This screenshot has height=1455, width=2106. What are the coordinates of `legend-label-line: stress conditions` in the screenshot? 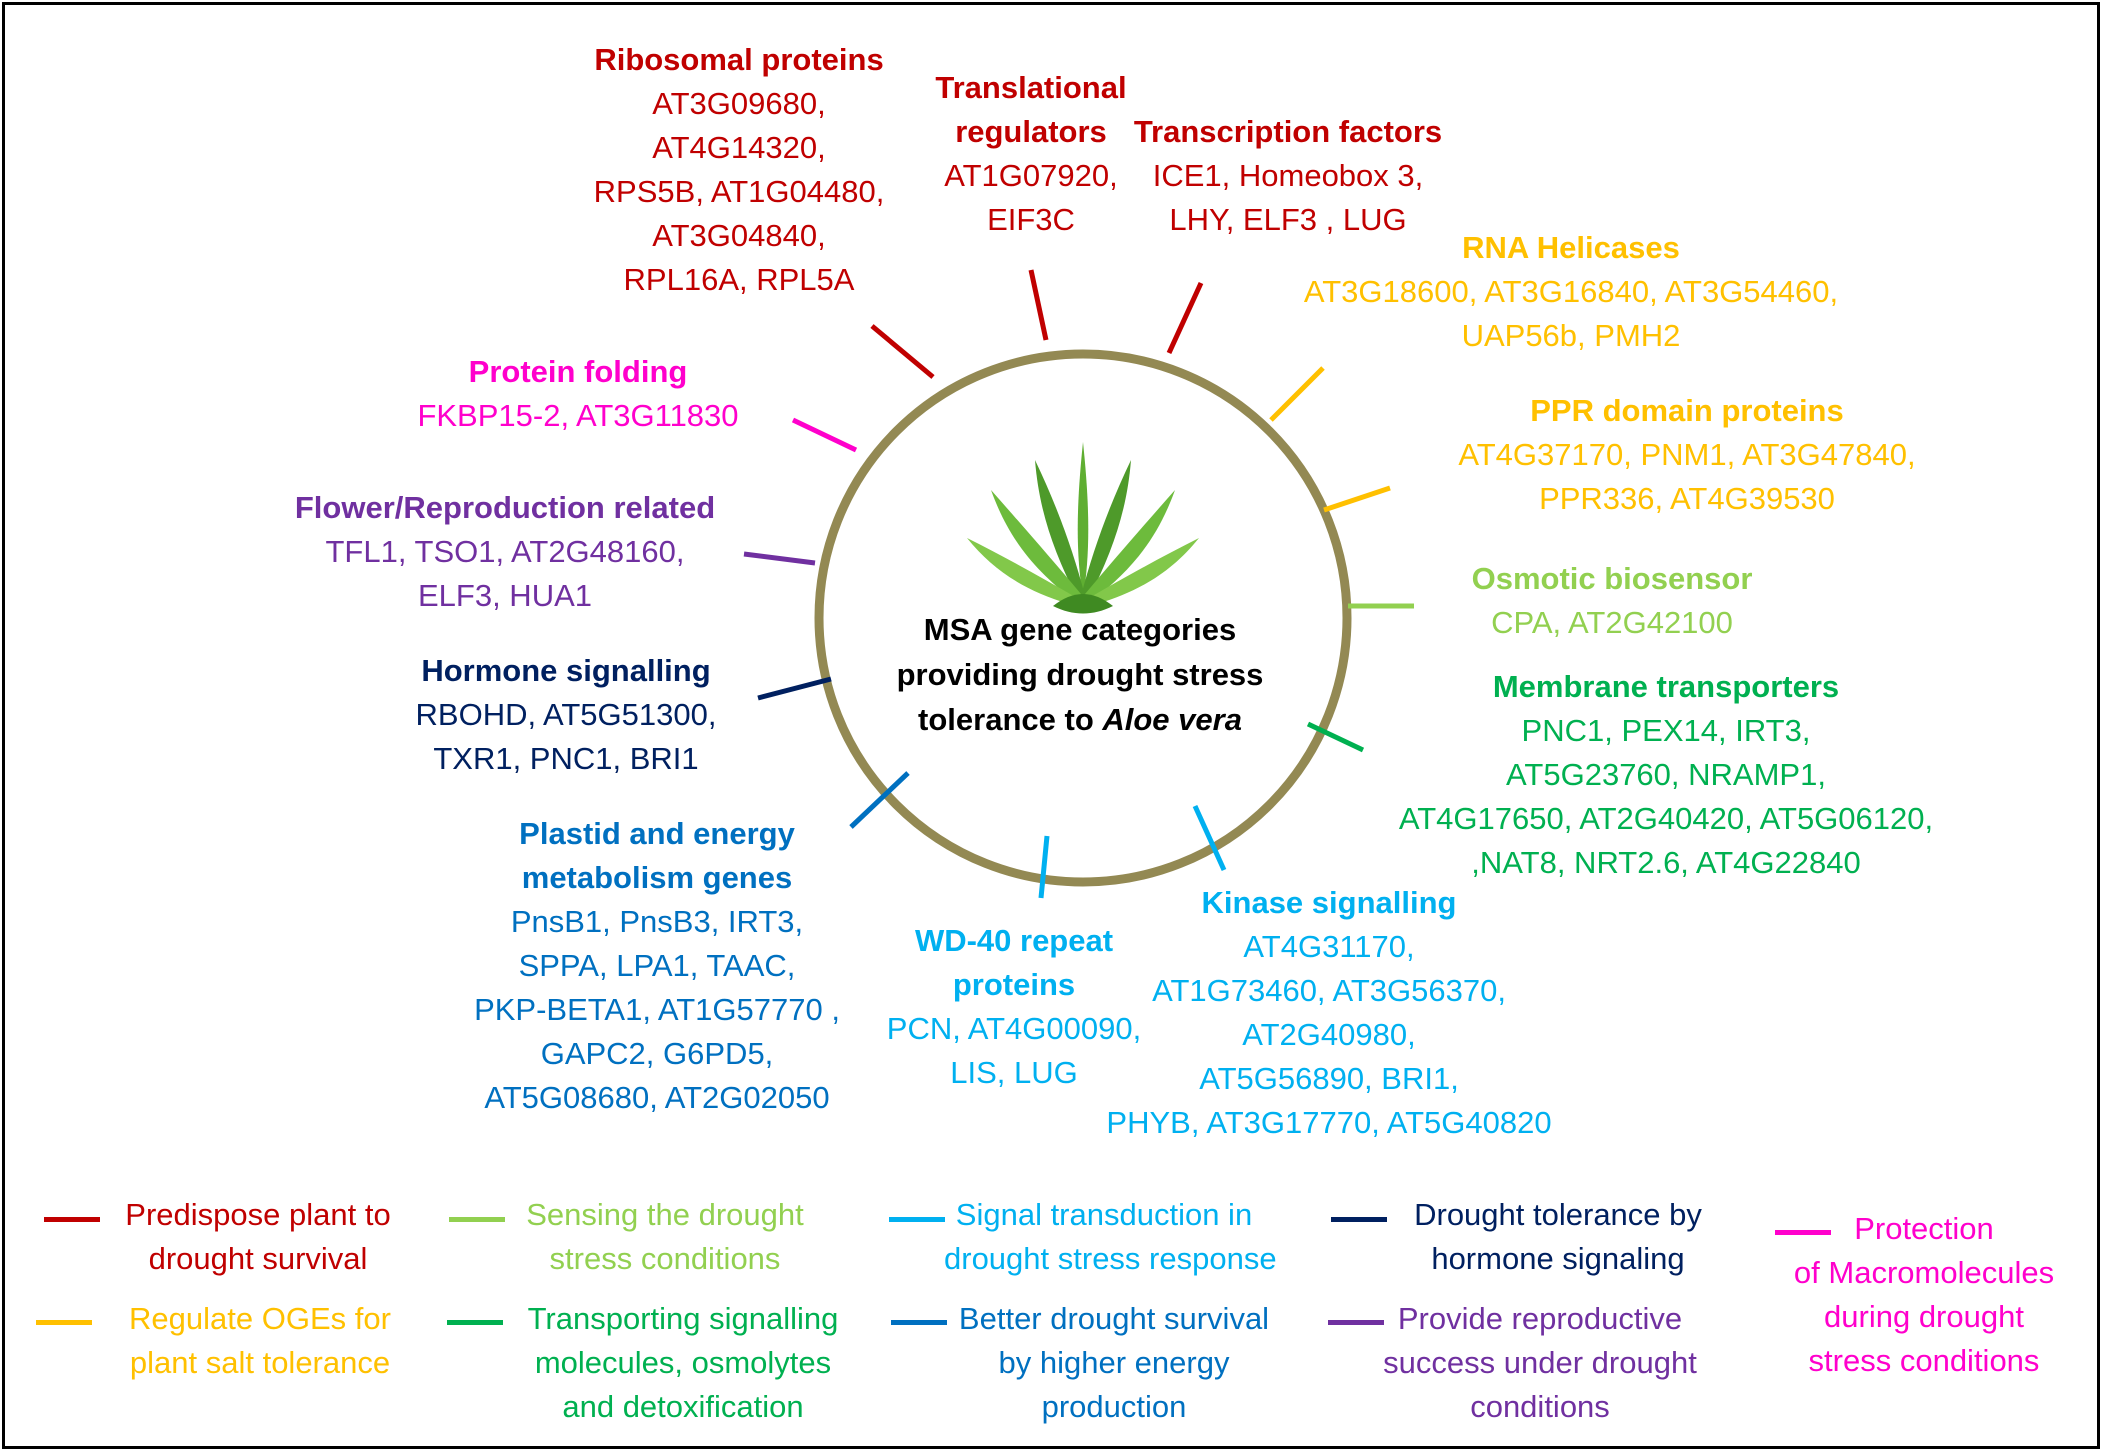 It's located at (665, 1258).